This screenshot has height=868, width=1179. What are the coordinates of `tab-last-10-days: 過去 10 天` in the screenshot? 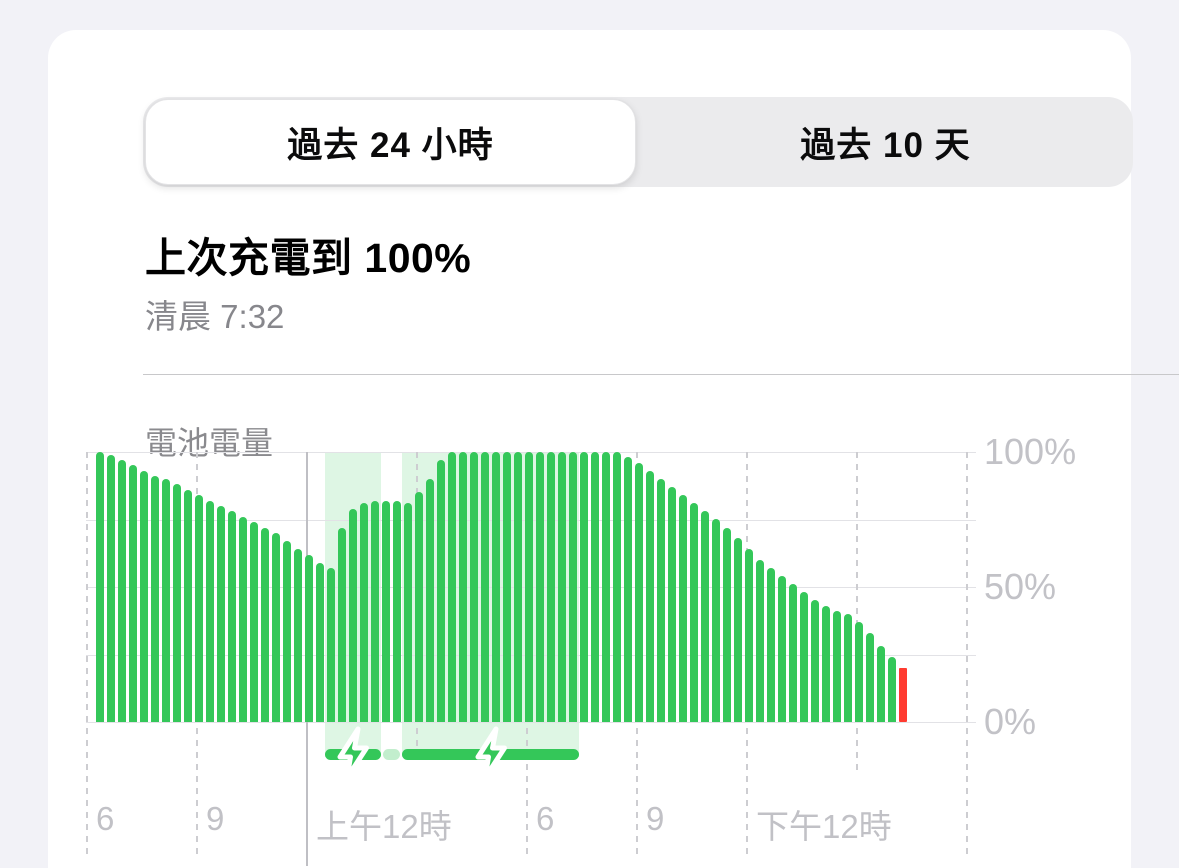 It's located at (885, 142).